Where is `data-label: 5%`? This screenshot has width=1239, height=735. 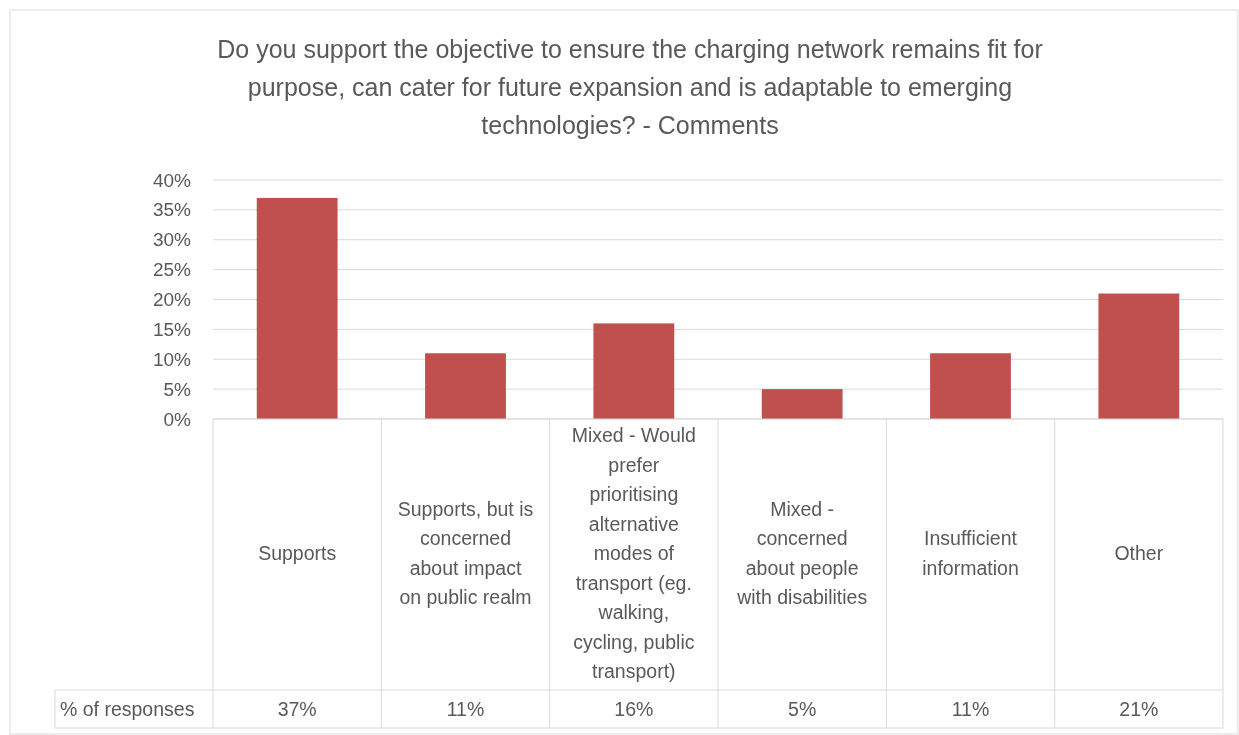 data-label: 5% is located at coordinates (802, 709).